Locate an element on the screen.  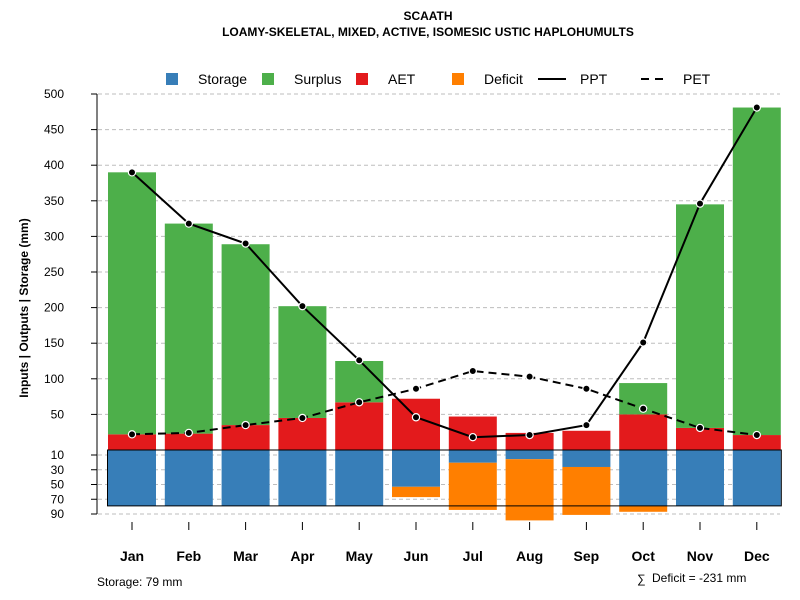
deficit-note: Deficit = -231 mm is located at coordinates (699, 578).